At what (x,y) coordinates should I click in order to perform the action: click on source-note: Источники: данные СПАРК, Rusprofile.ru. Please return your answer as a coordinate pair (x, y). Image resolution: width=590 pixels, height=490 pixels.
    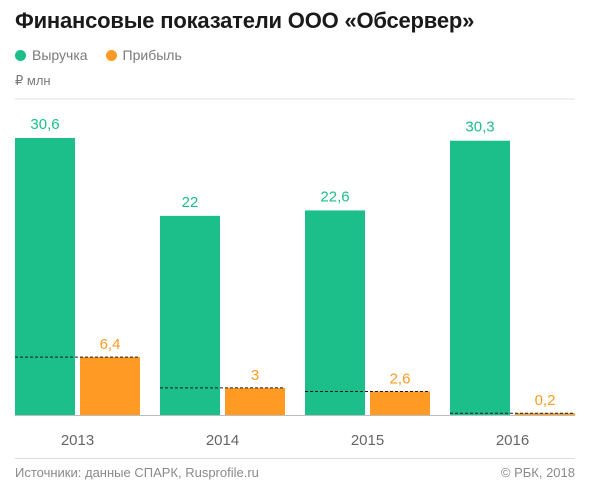
    Looking at the image, I should click on (137, 472).